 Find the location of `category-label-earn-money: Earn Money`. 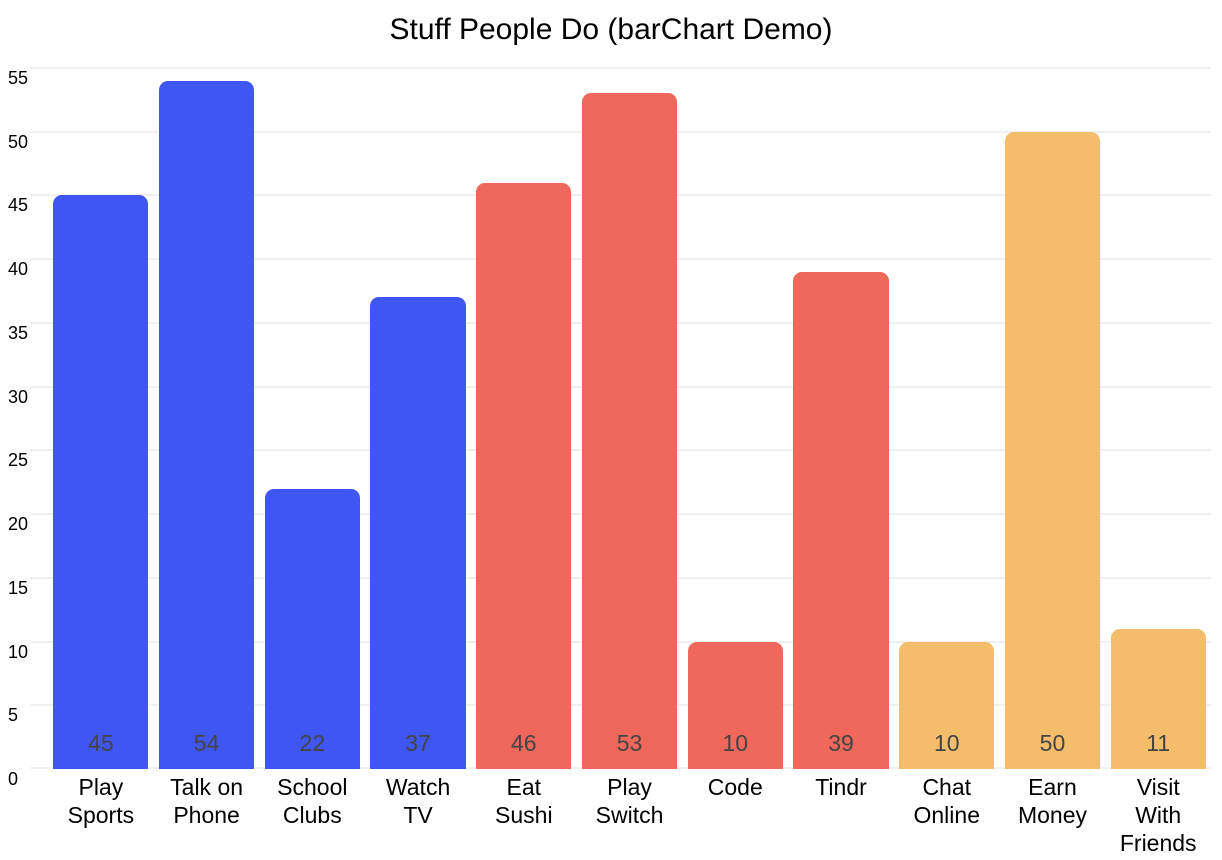

category-label-earn-money: Earn Money is located at coordinates (1053, 815).